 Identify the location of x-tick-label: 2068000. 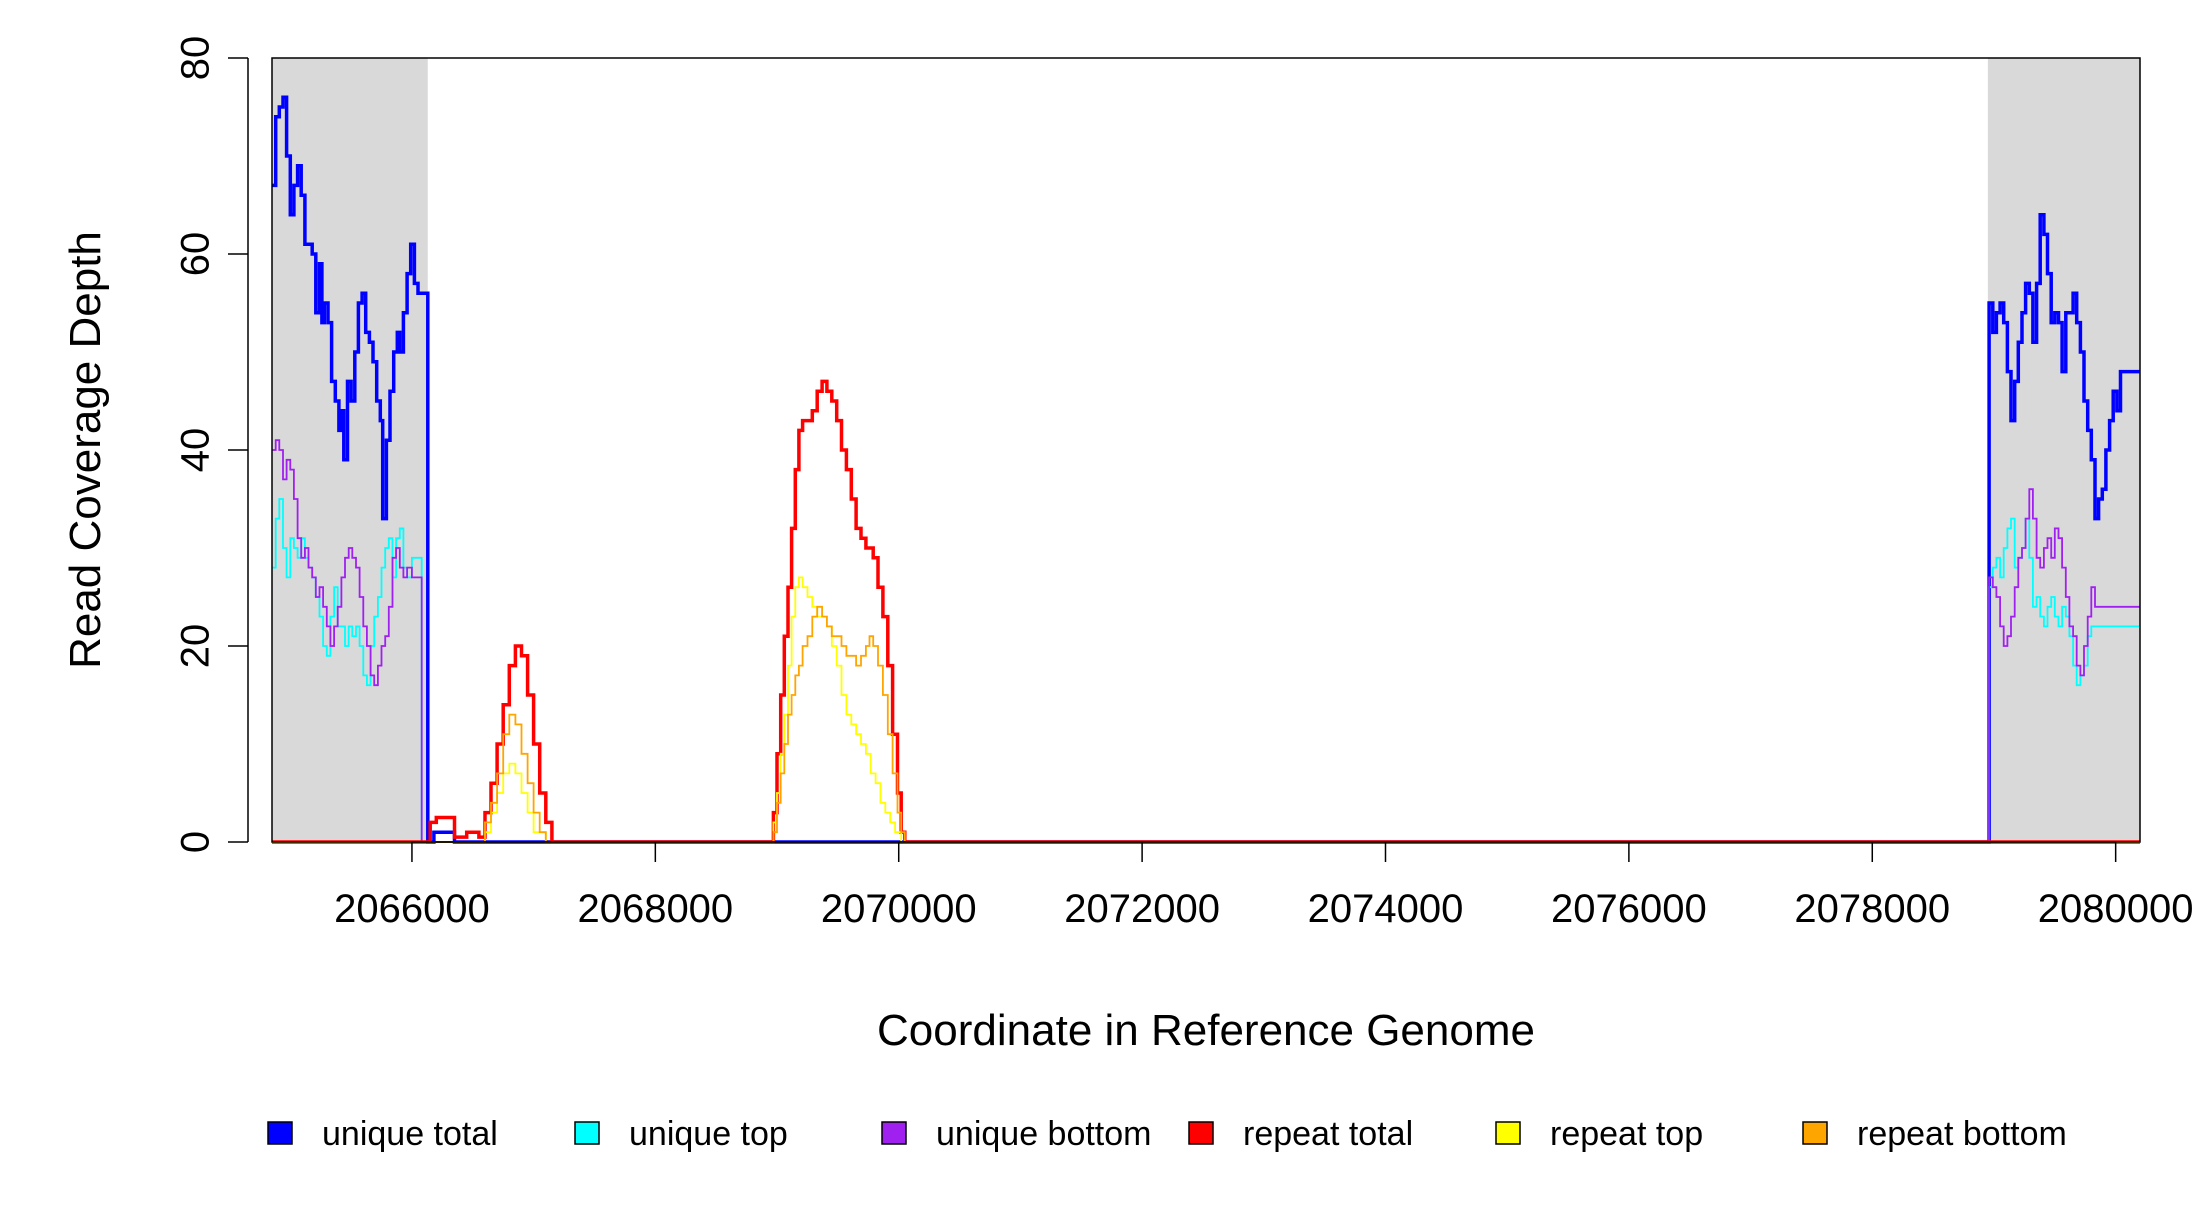
(655, 909).